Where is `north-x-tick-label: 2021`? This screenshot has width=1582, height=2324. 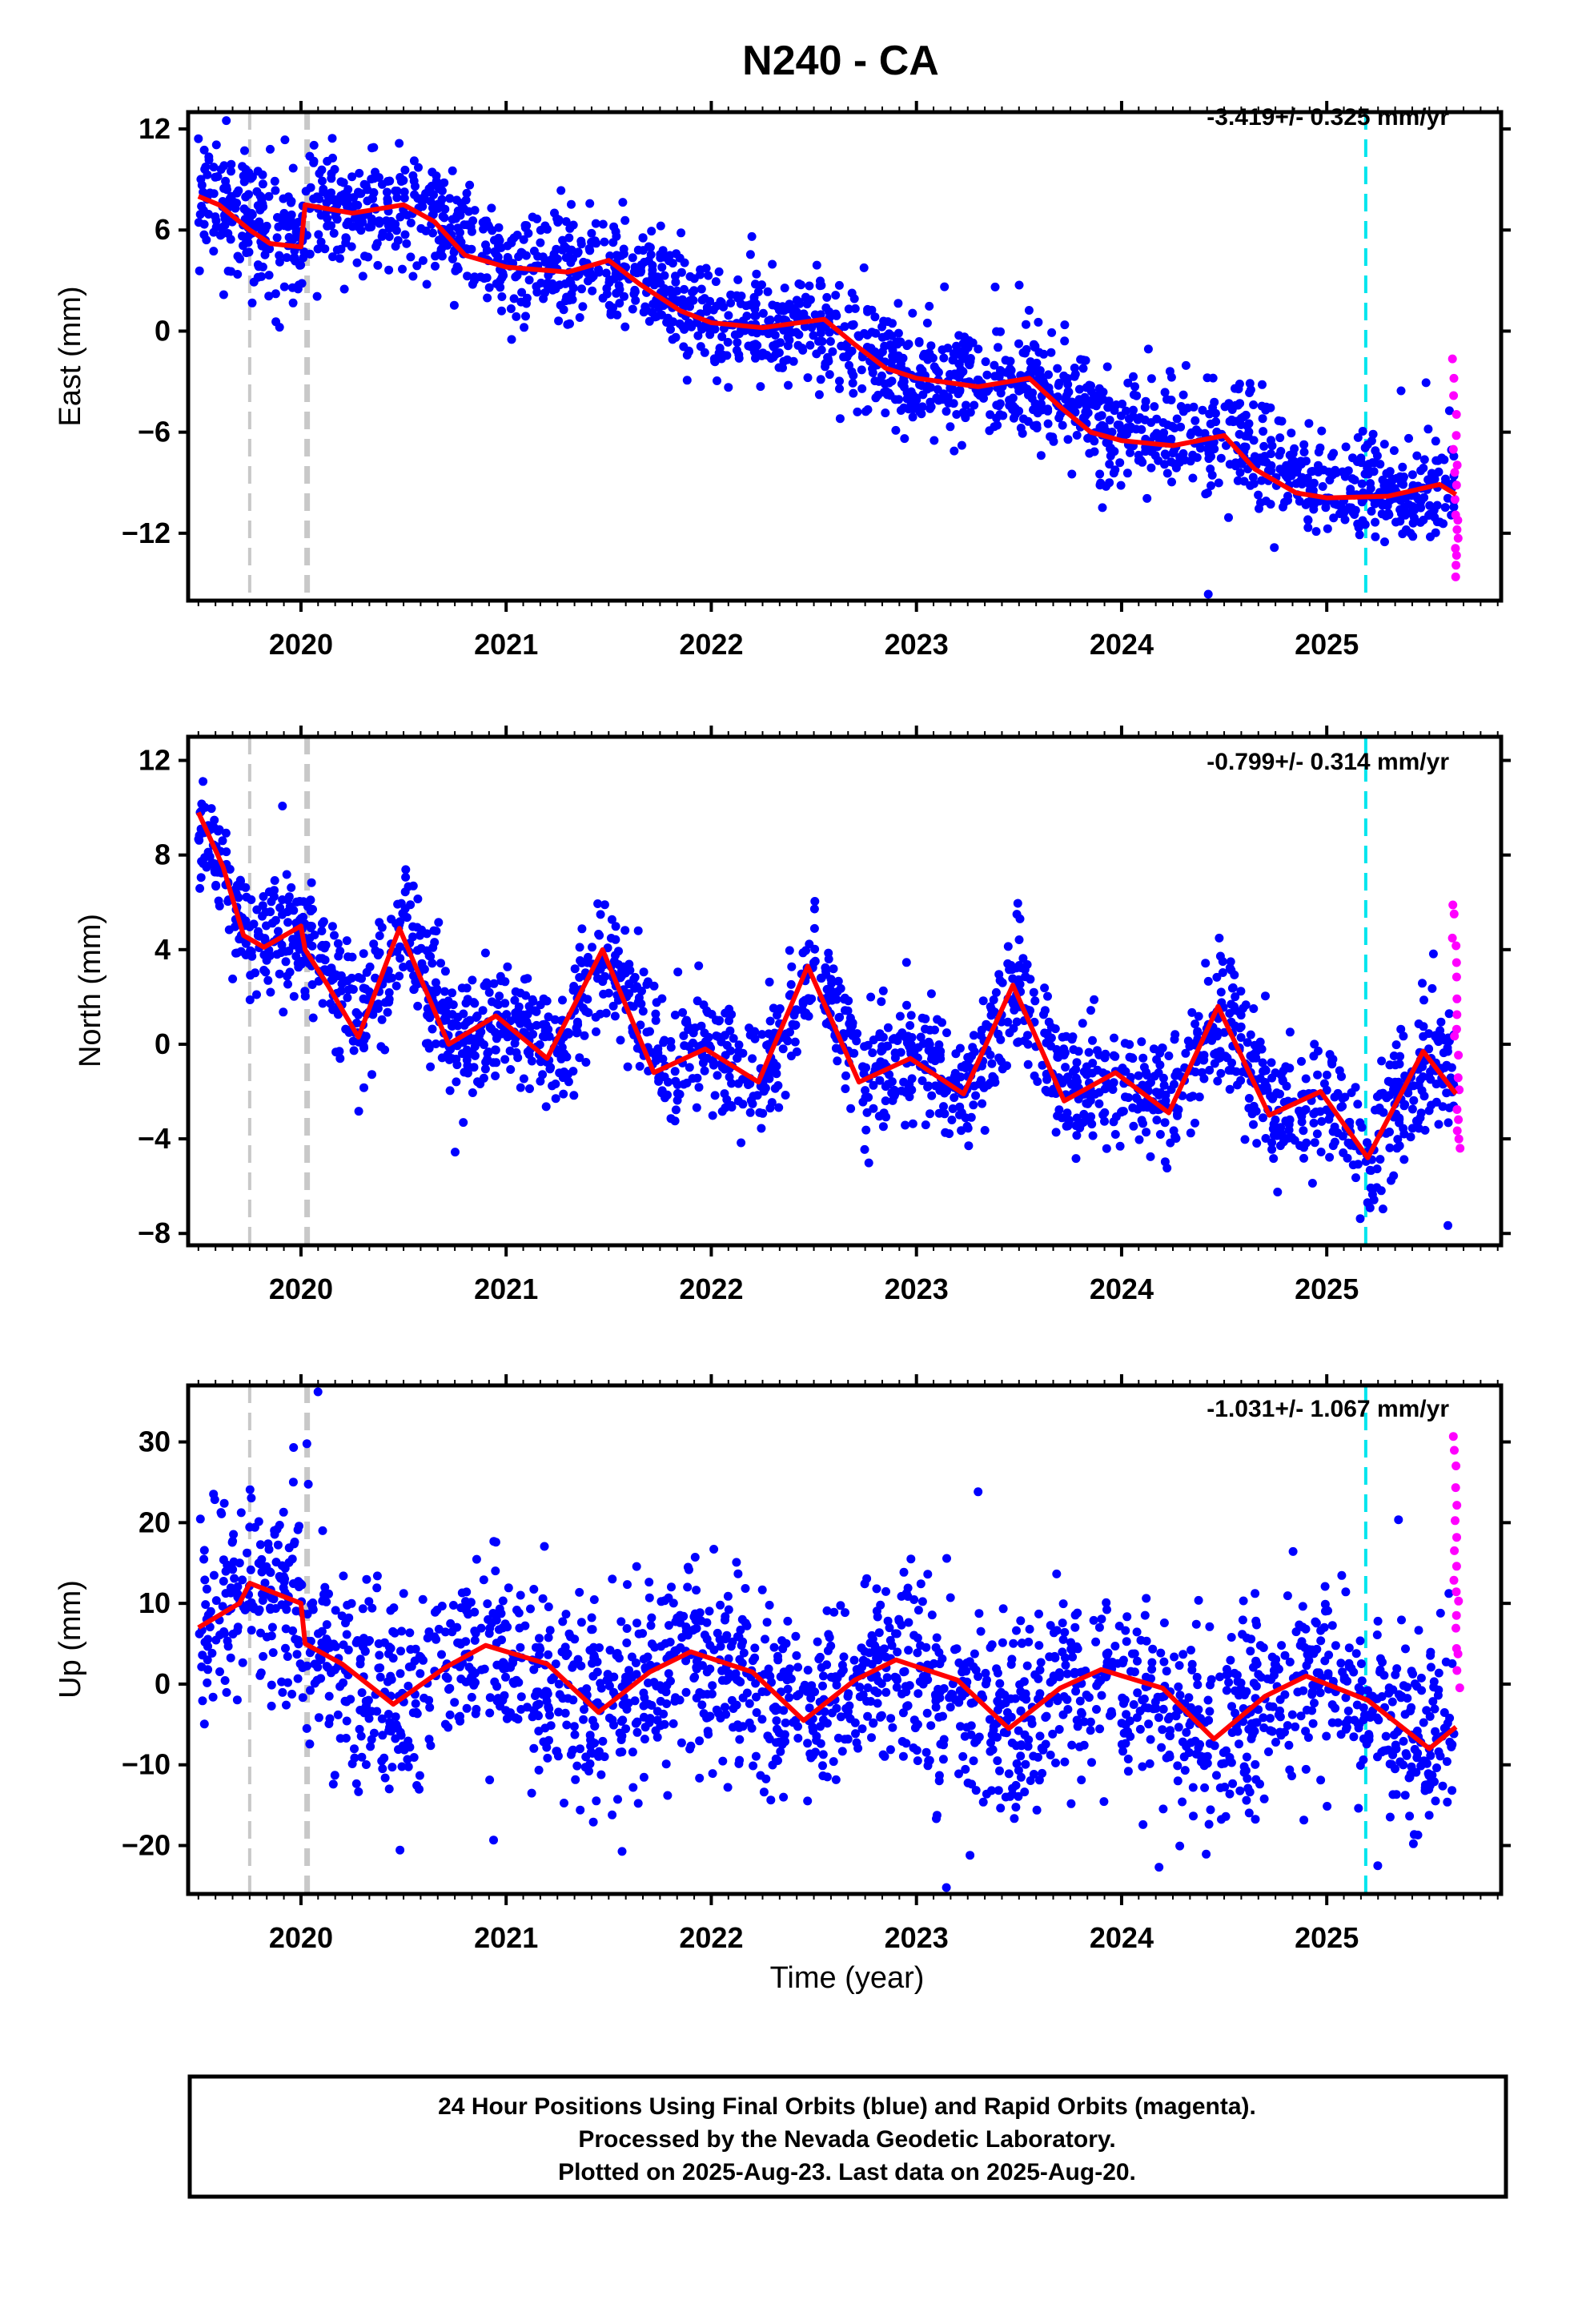
north-x-tick-label: 2021 is located at coordinates (506, 1289).